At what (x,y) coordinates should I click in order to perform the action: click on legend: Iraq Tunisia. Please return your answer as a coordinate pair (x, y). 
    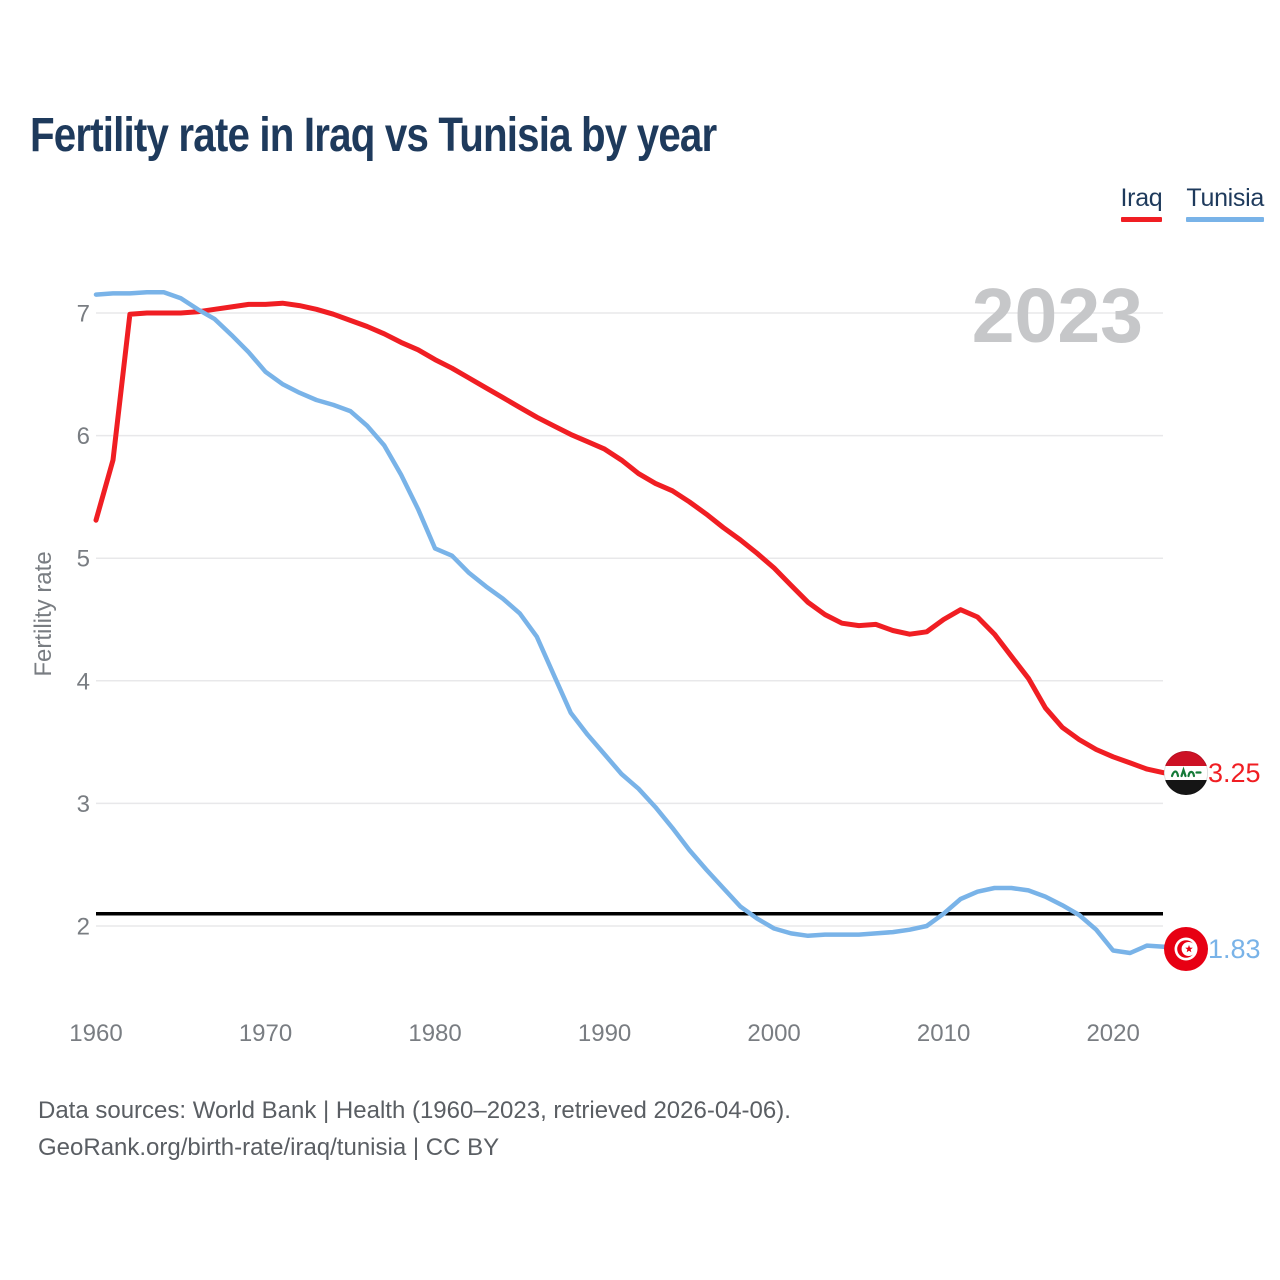
    Looking at the image, I should click on (1192, 203).